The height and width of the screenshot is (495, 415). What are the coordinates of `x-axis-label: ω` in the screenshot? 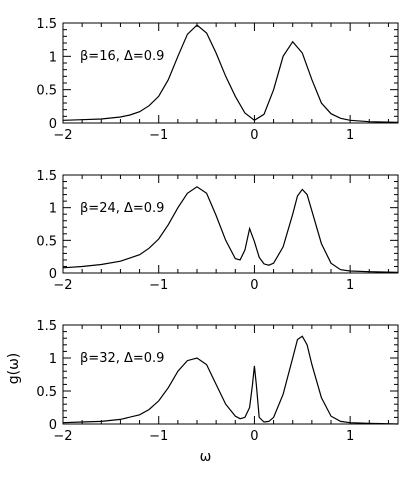 It's located at (206, 457).